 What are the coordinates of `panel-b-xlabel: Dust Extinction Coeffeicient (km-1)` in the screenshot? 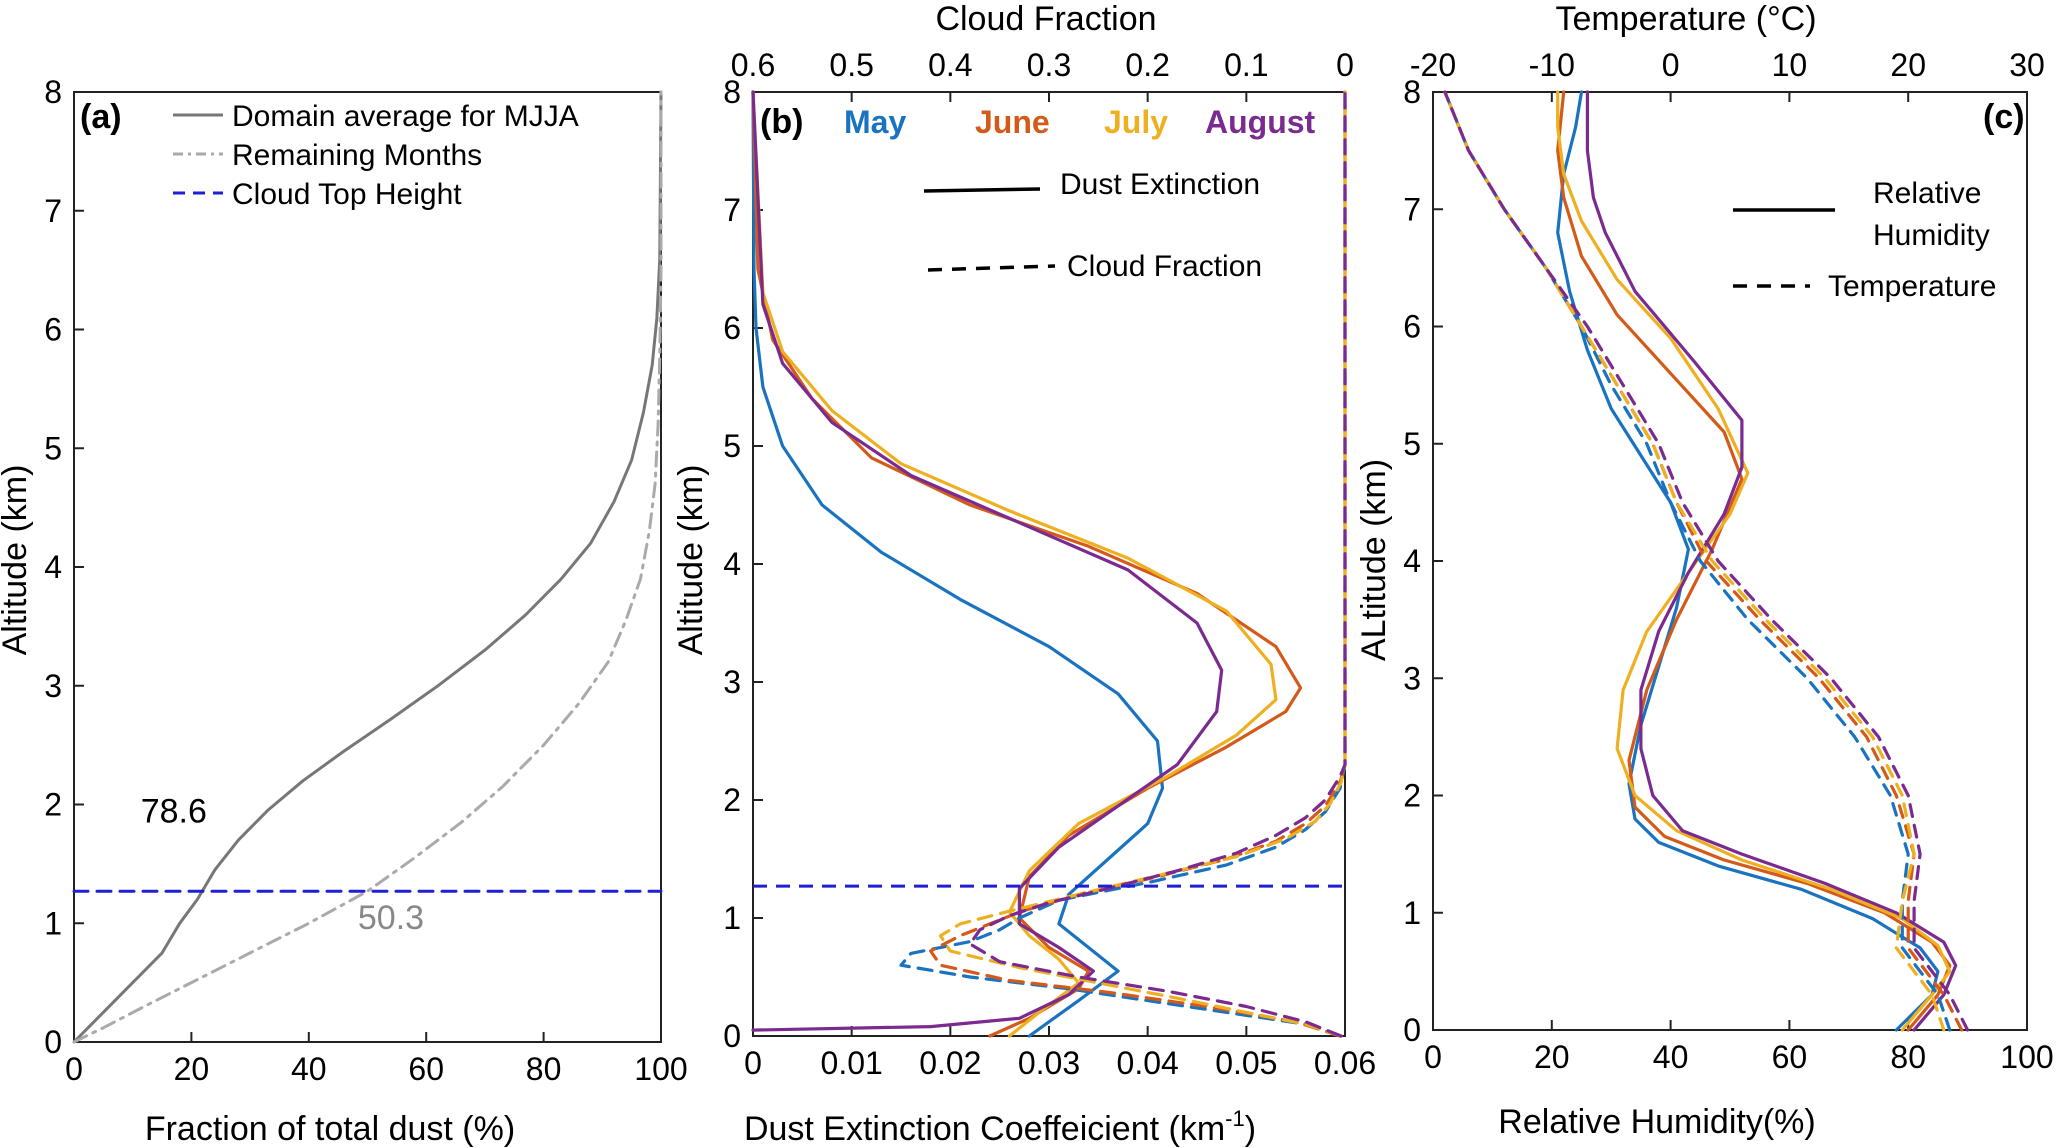 It's located at (1000, 1127).